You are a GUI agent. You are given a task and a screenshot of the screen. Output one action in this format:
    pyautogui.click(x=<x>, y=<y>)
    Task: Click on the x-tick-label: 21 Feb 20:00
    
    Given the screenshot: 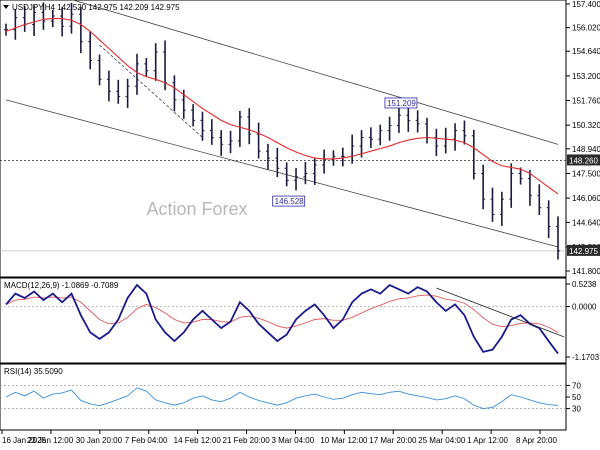 What is the action you would take?
    pyautogui.click(x=247, y=440)
    